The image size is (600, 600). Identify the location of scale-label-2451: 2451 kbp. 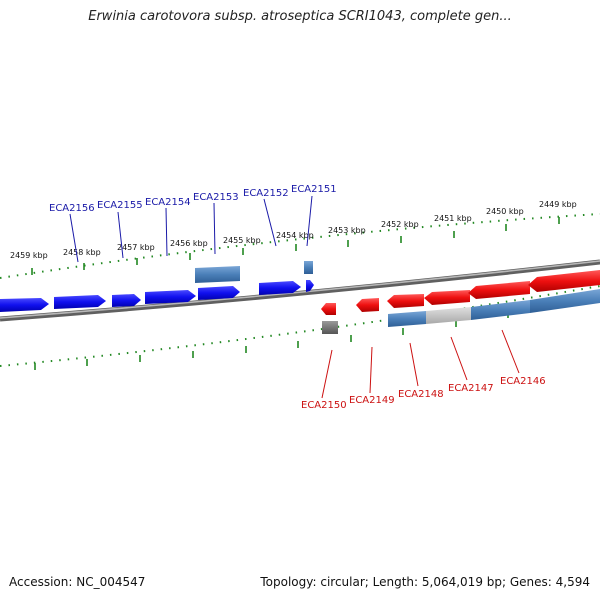
(453, 218).